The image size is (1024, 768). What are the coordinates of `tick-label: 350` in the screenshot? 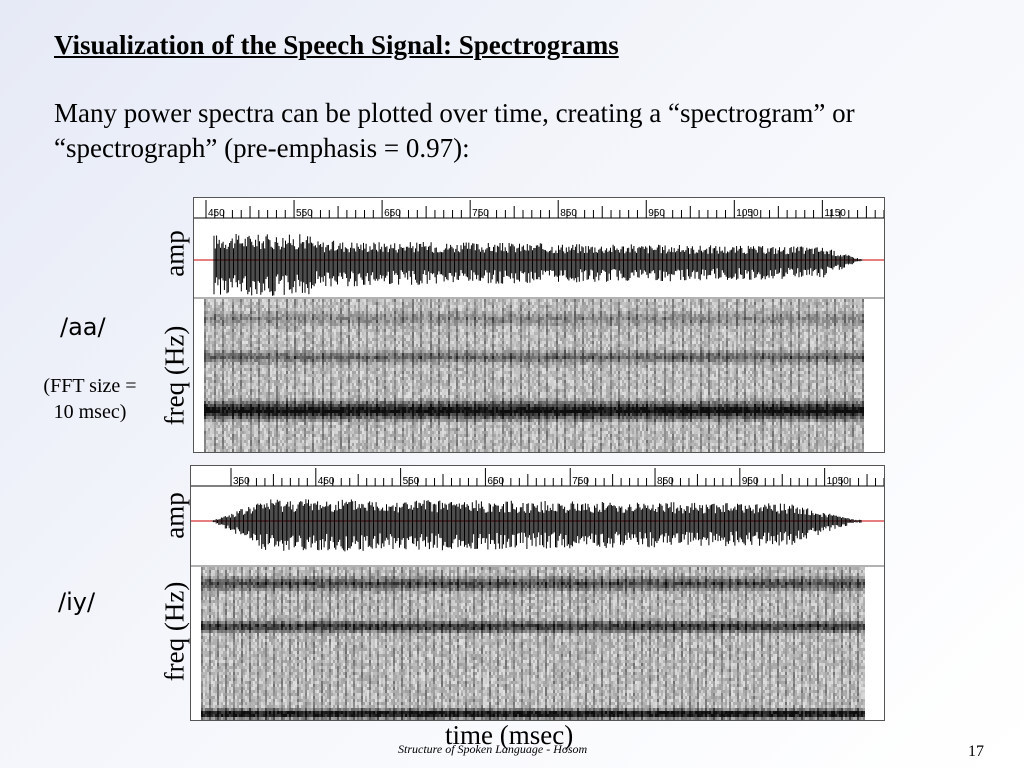 It's located at (241, 481).